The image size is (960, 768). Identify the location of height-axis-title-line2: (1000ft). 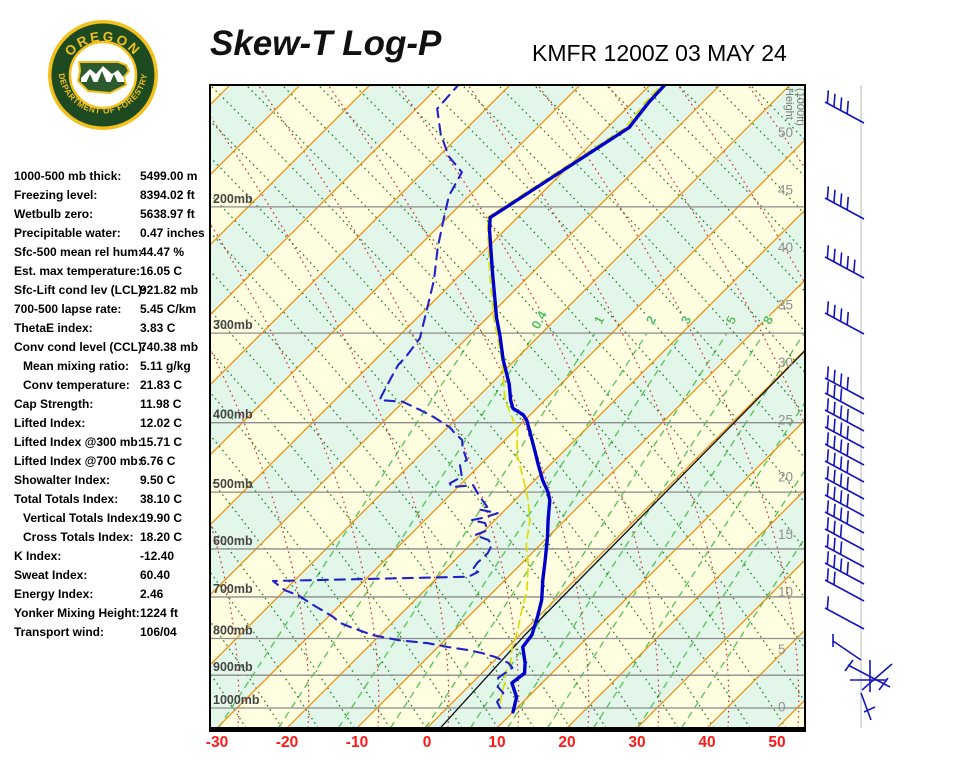
(800, 107).